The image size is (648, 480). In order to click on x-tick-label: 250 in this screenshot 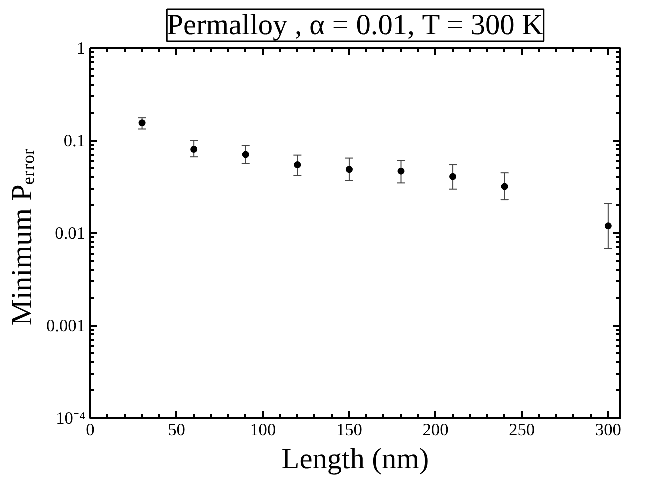, I will do `click(522, 430)`.